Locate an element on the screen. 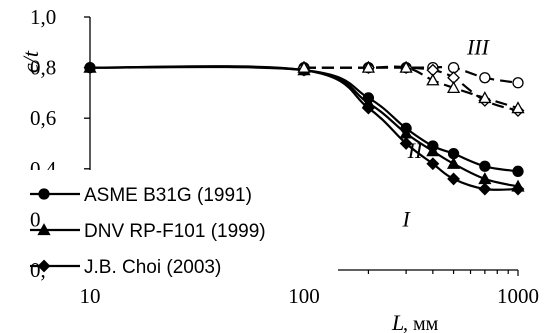  y-tick-label-1: 0,8 is located at coordinates (43, 68).